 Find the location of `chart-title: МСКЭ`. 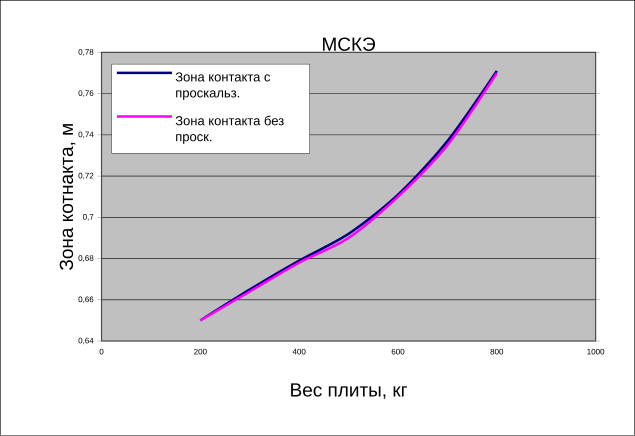

chart-title: МСКЭ is located at coordinates (349, 45).